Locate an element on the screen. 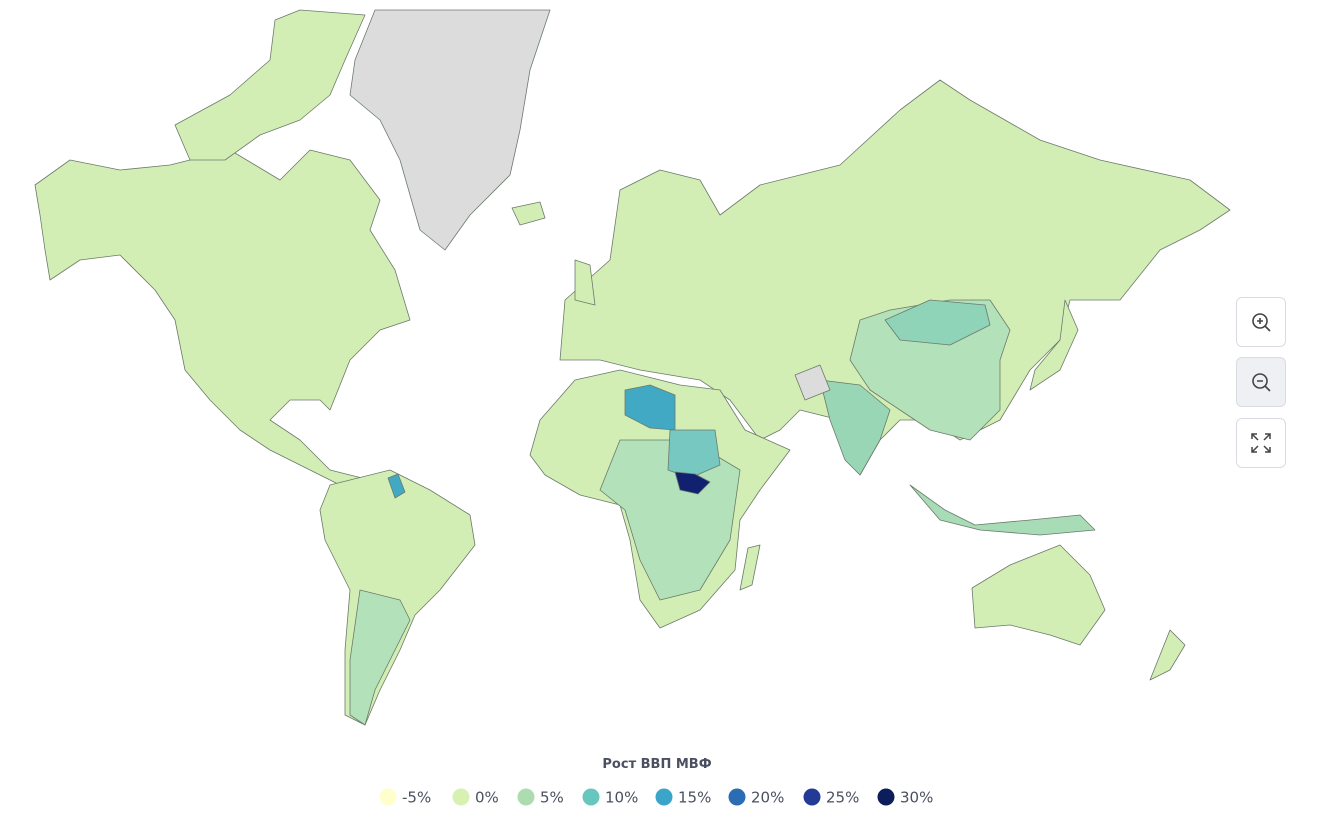  arctic-islands is located at coordinates (270, 85).